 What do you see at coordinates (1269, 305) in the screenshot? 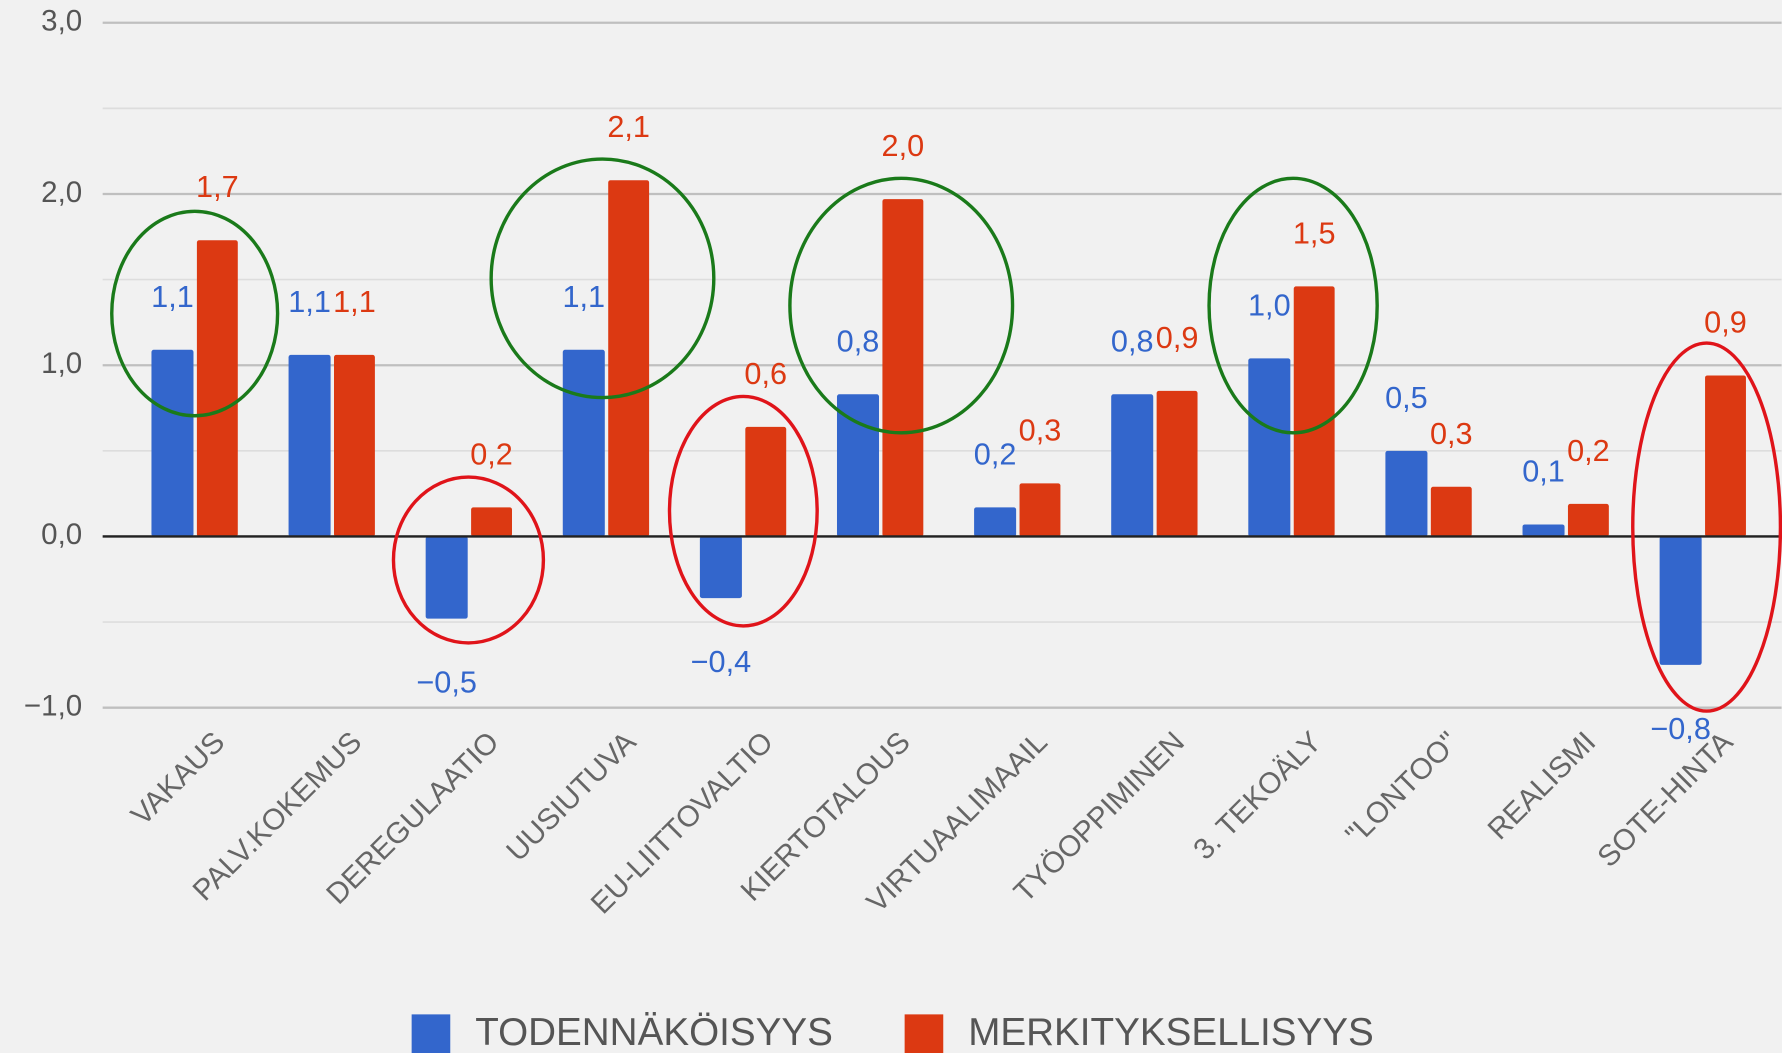
I see `data-label: 1,0` at bounding box center [1269, 305].